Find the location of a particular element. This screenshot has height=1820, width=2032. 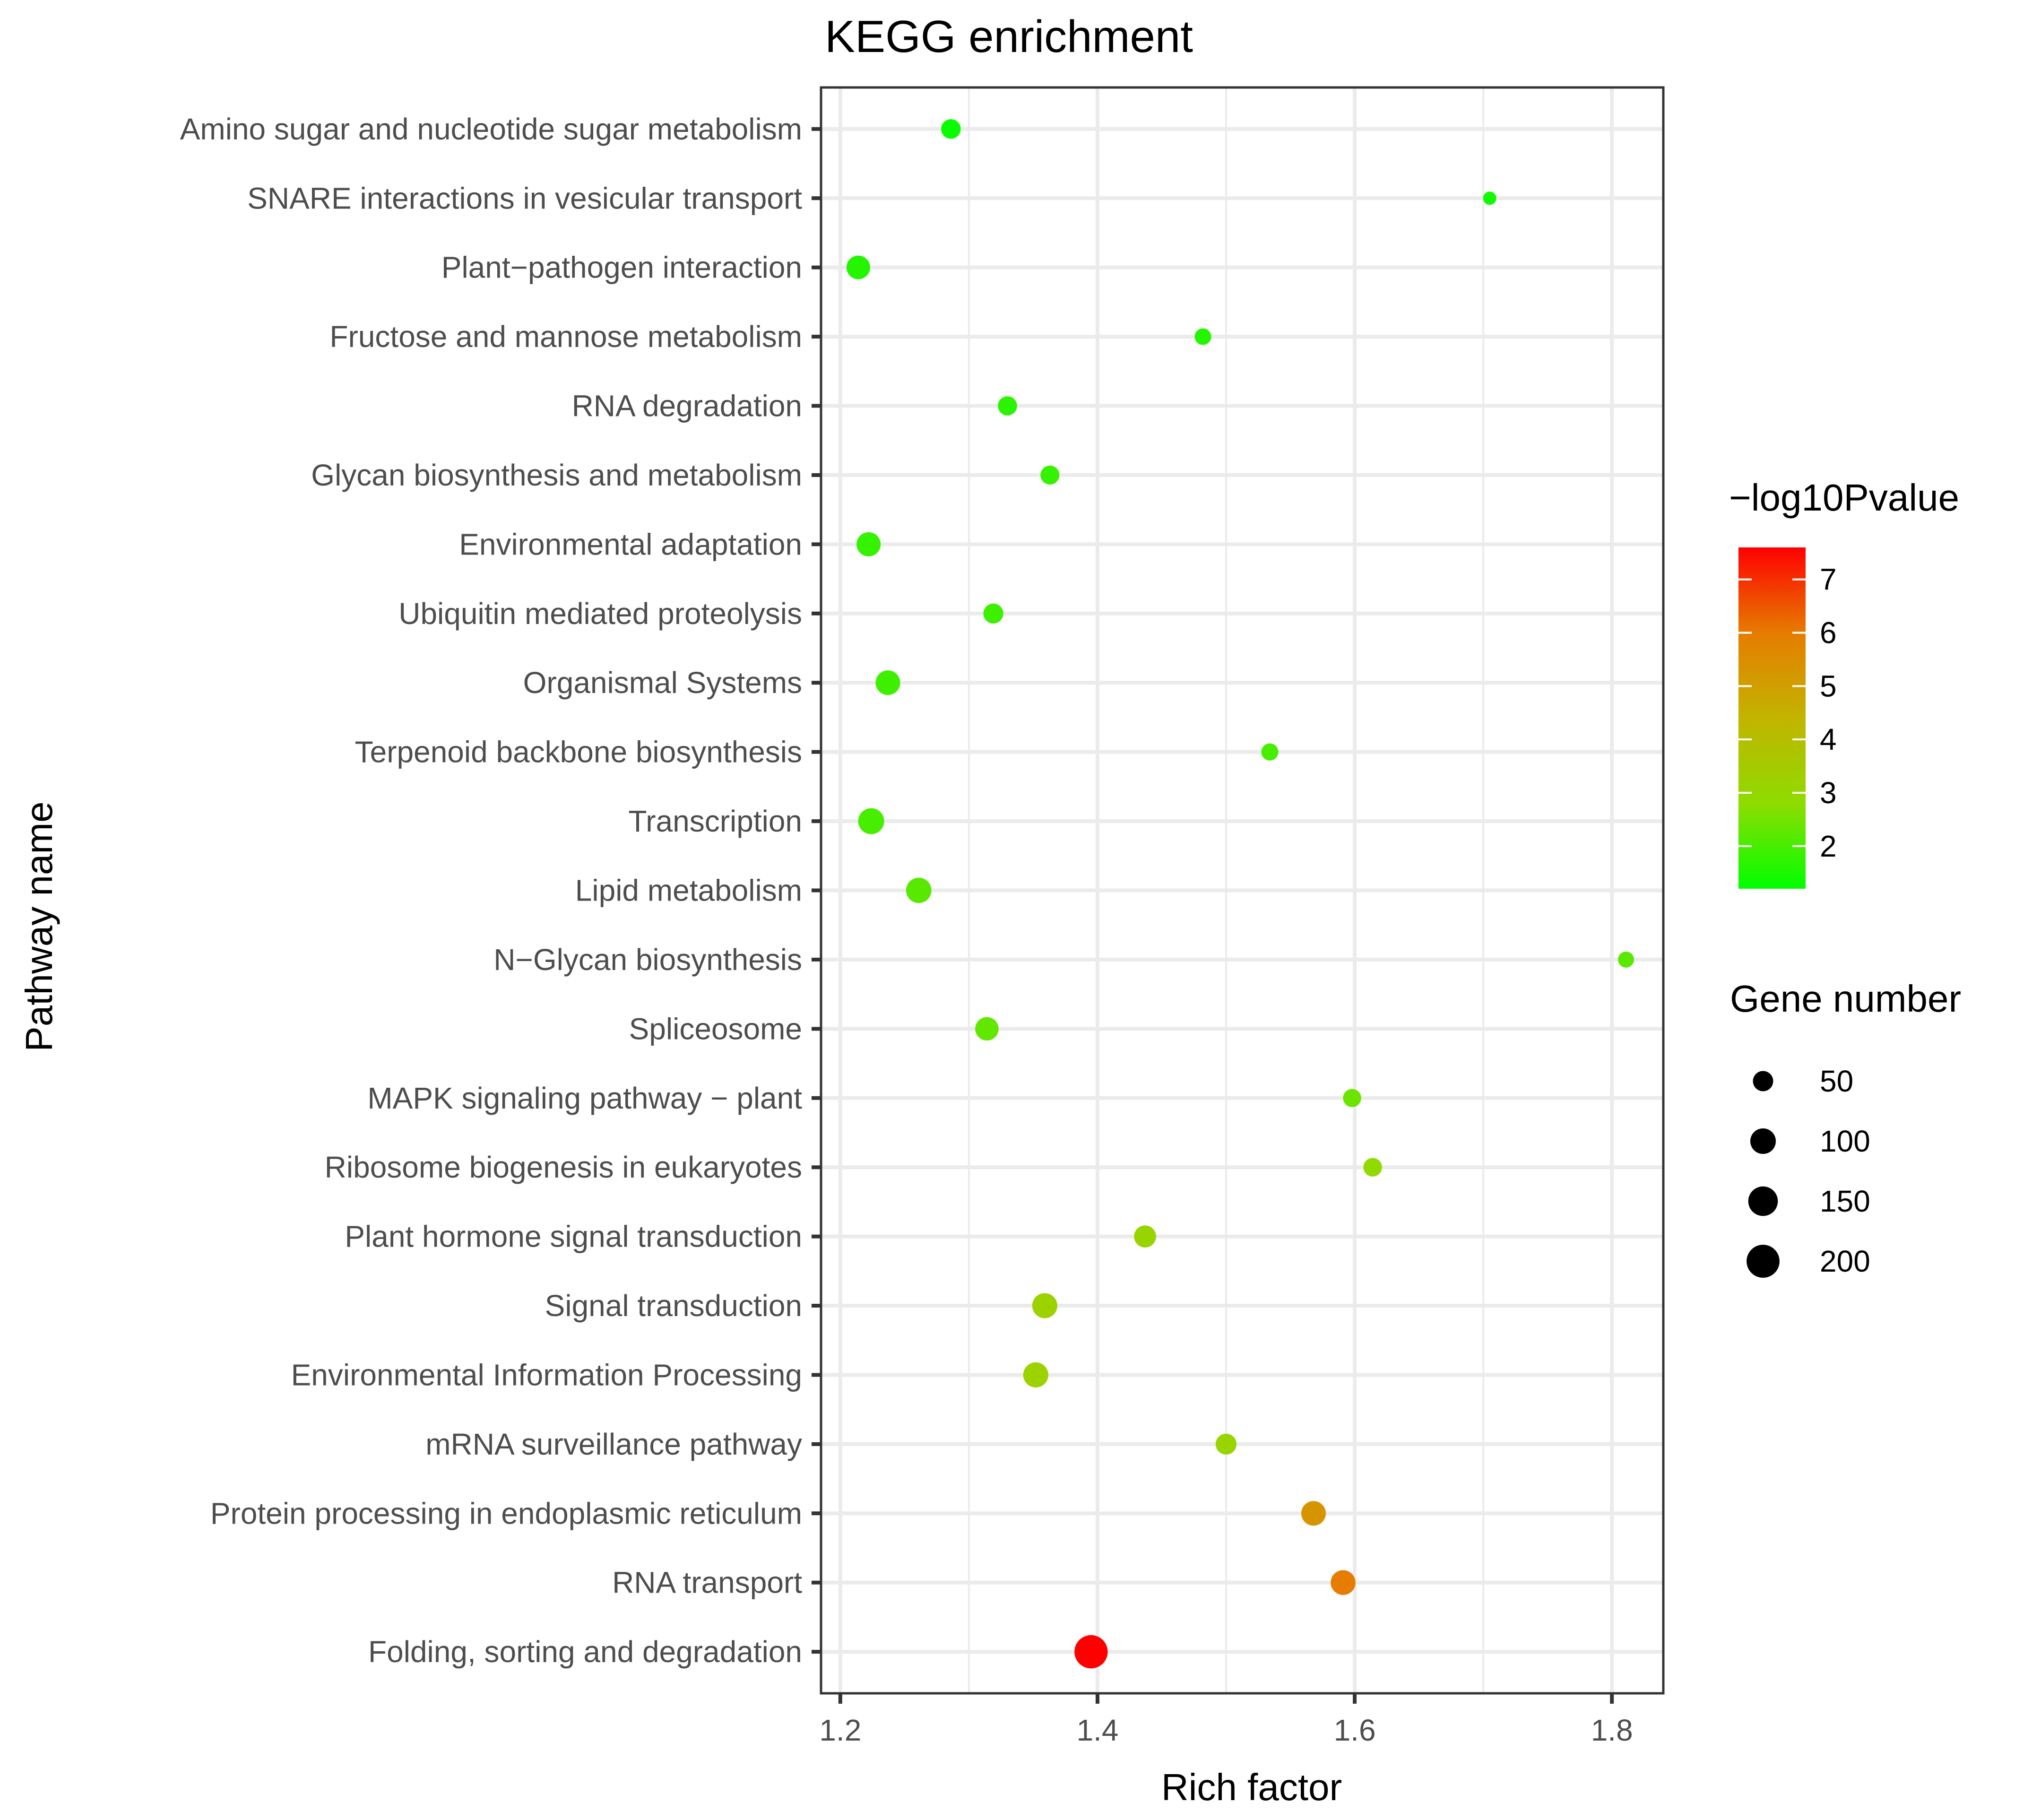

size-legend-label: 100 is located at coordinates (1845, 1141).